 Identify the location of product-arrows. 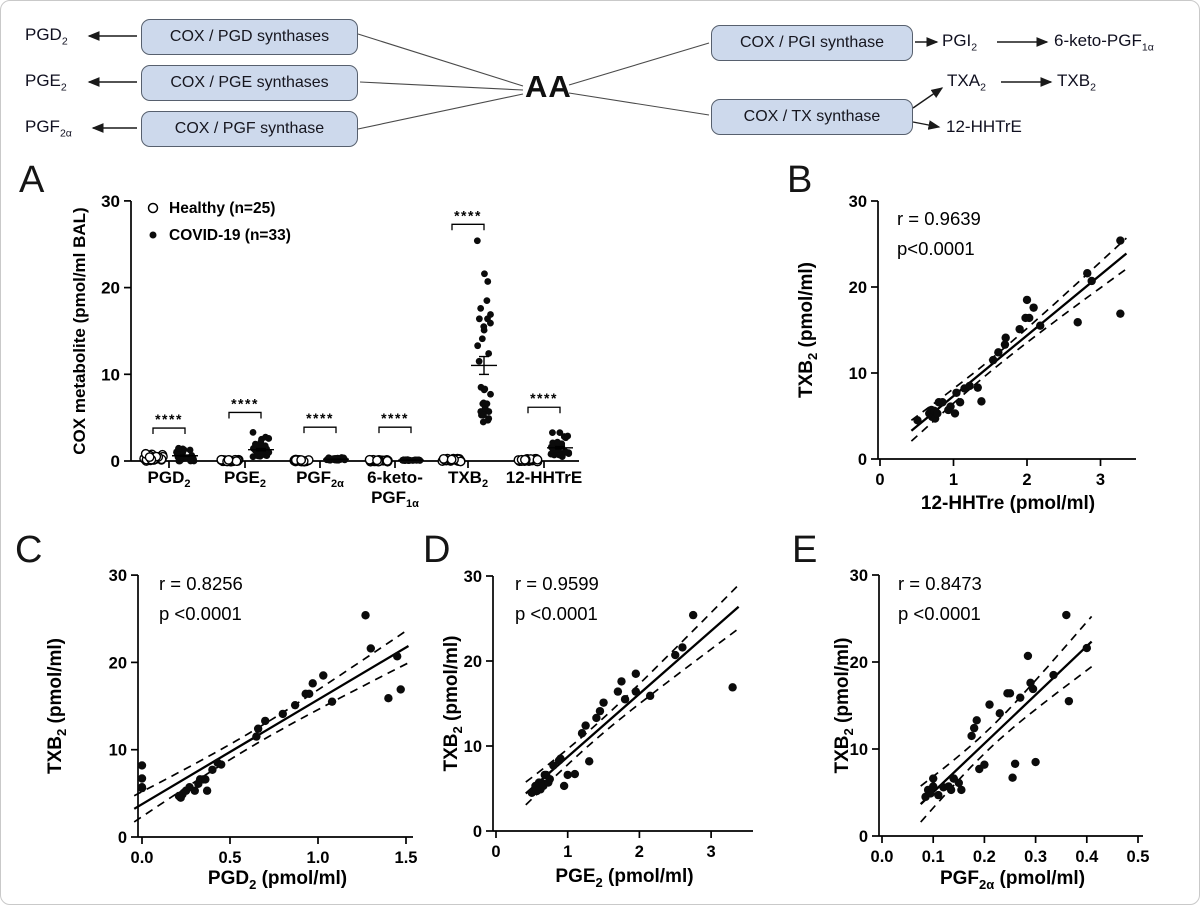
(570, 82).